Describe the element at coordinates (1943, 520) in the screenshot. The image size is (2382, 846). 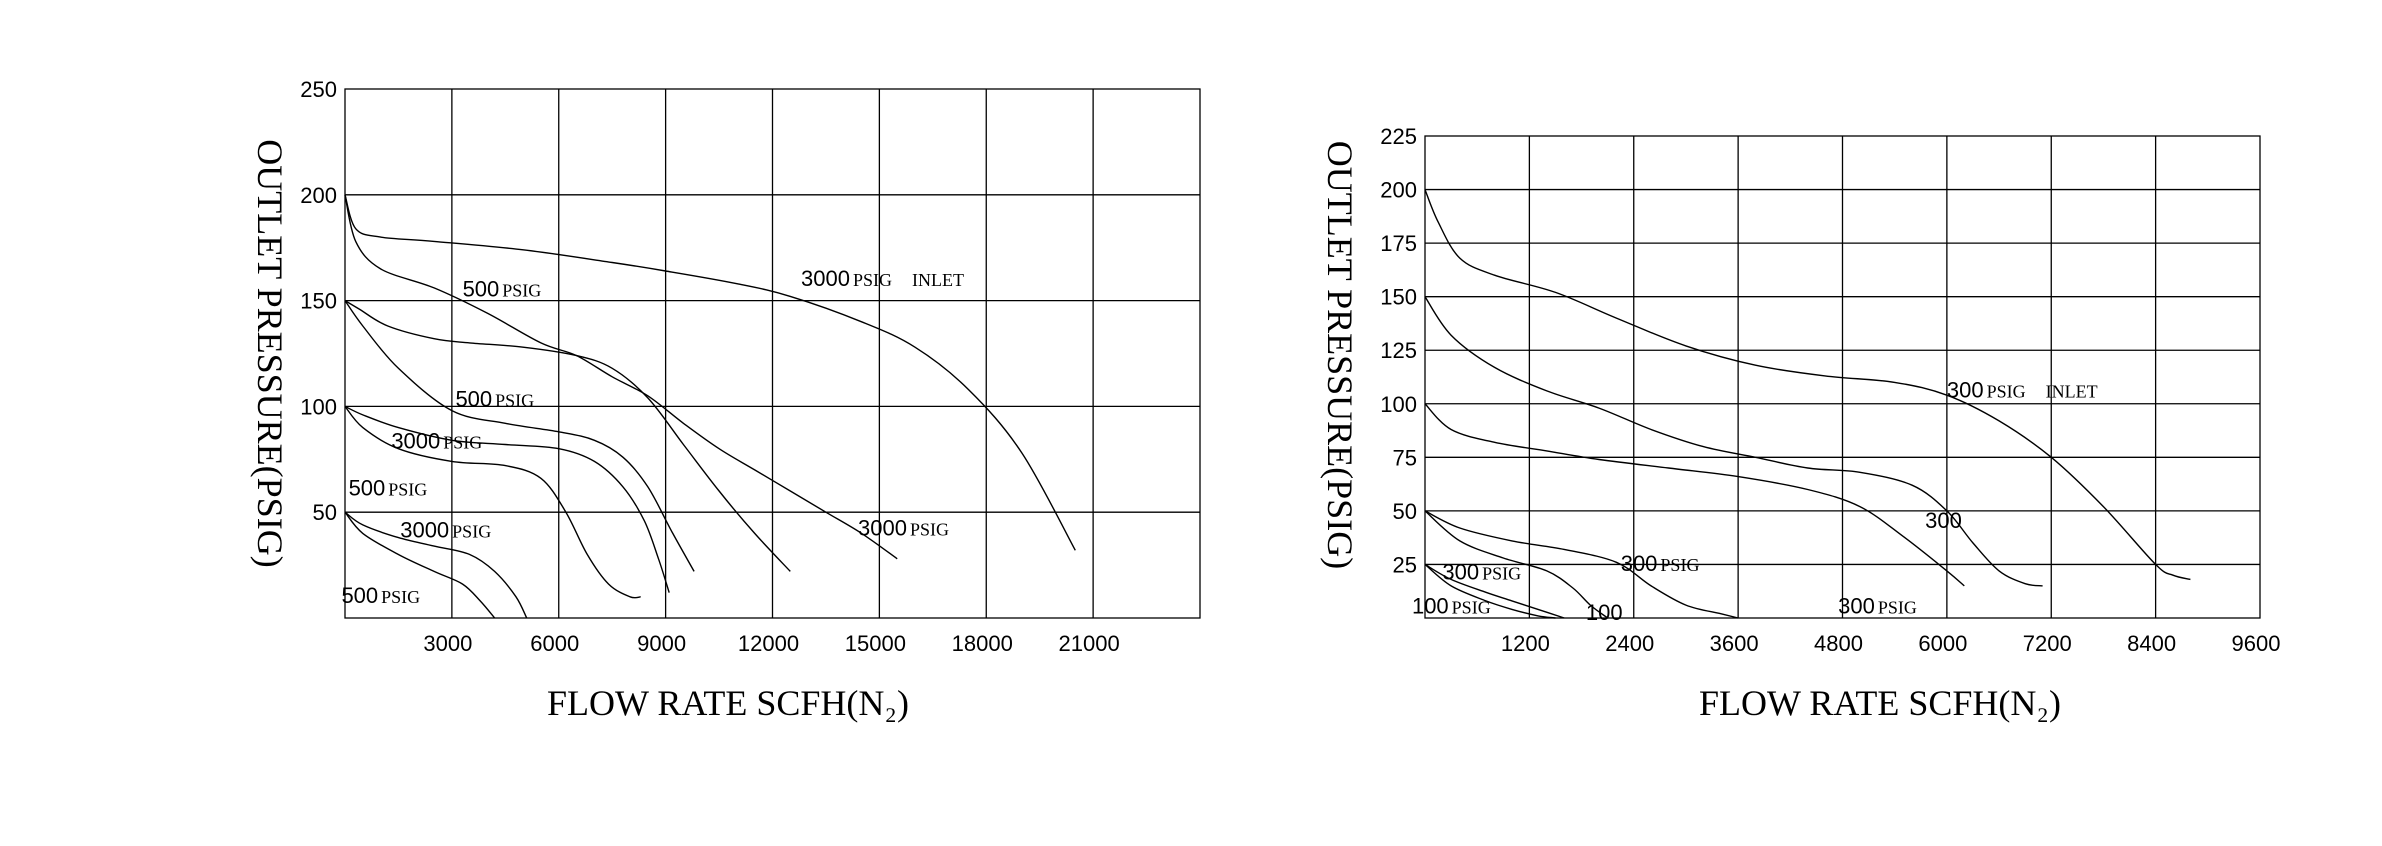
I see `curve-annotation: 300` at that location.